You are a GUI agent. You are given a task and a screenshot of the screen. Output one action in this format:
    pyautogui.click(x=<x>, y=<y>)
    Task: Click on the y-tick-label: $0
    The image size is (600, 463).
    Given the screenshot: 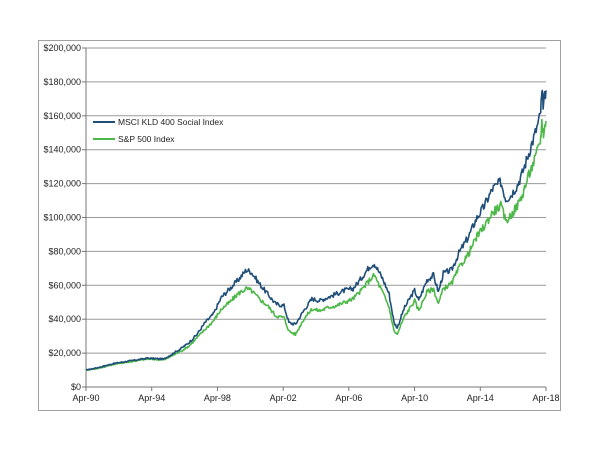 What is the action you would take?
    pyautogui.click(x=76, y=387)
    